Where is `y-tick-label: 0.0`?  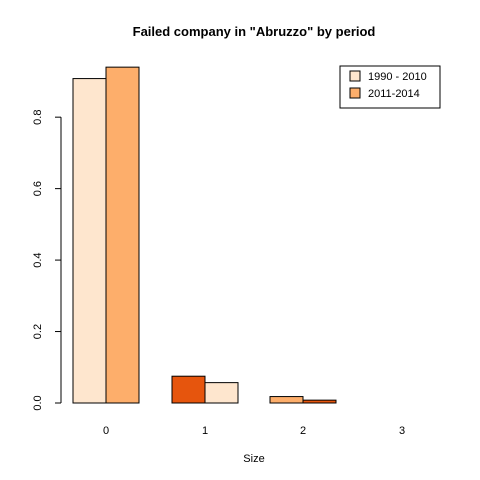
y-tick-label: 0.0 is located at coordinates (38, 402).